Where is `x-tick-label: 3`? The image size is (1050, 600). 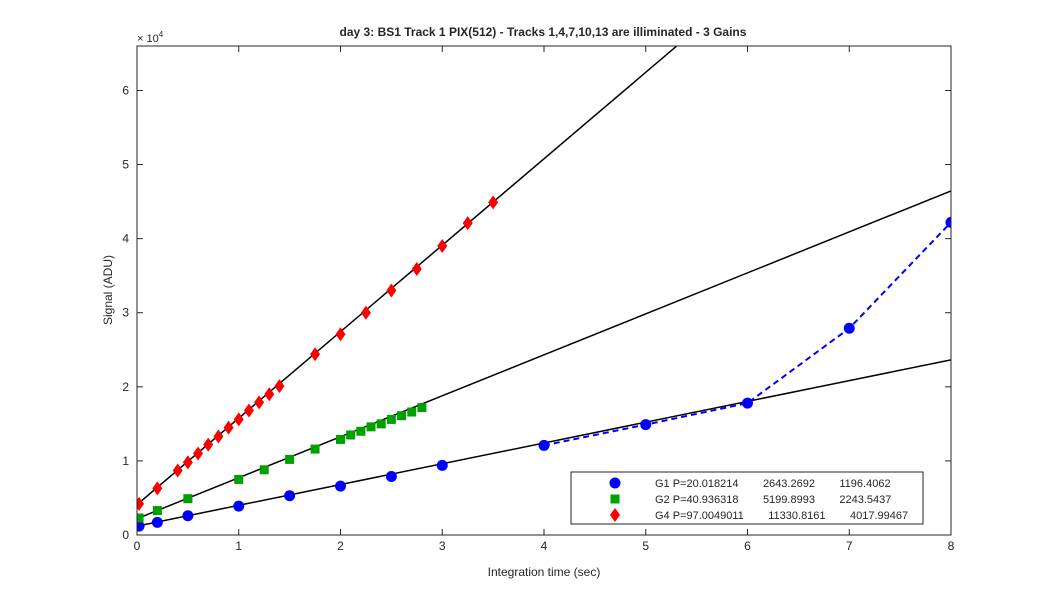
x-tick-label: 3 is located at coordinates (442, 546).